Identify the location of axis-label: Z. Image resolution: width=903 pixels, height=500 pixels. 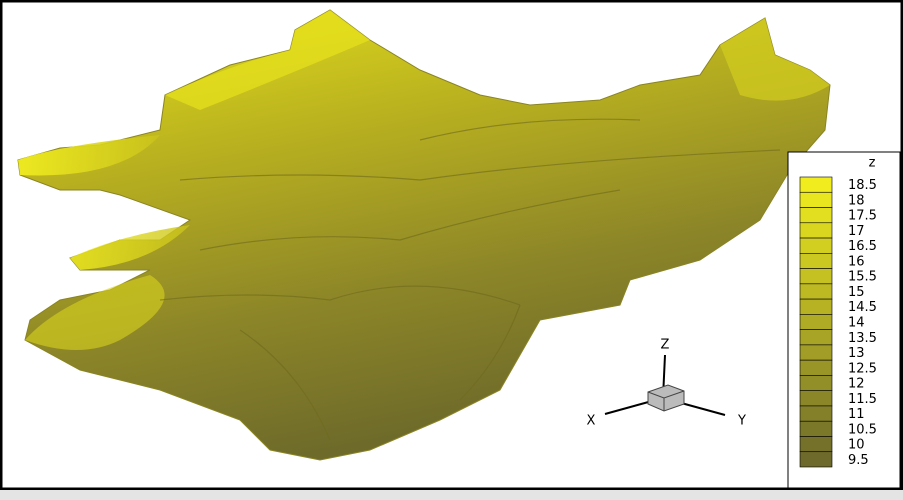
(665, 345).